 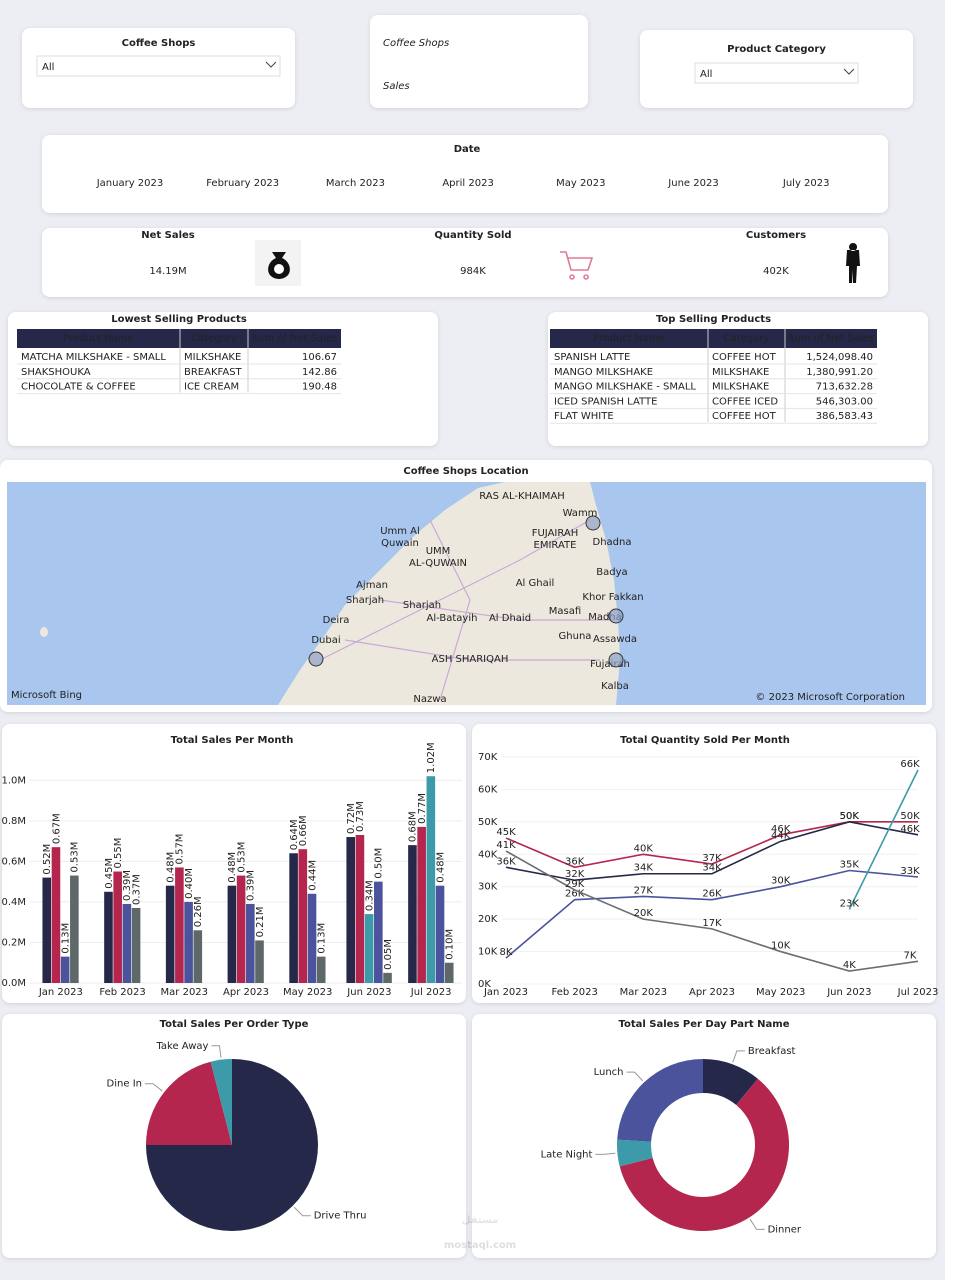 I want to click on map-land, so click(x=449, y=593).